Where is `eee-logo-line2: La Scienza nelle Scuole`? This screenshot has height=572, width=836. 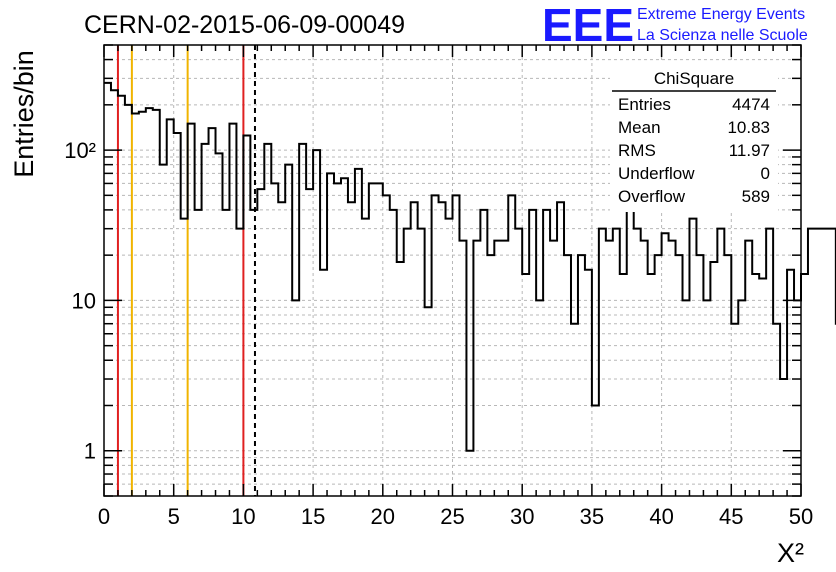 eee-logo-line2: La Scienza nelle Scuole is located at coordinates (722, 35).